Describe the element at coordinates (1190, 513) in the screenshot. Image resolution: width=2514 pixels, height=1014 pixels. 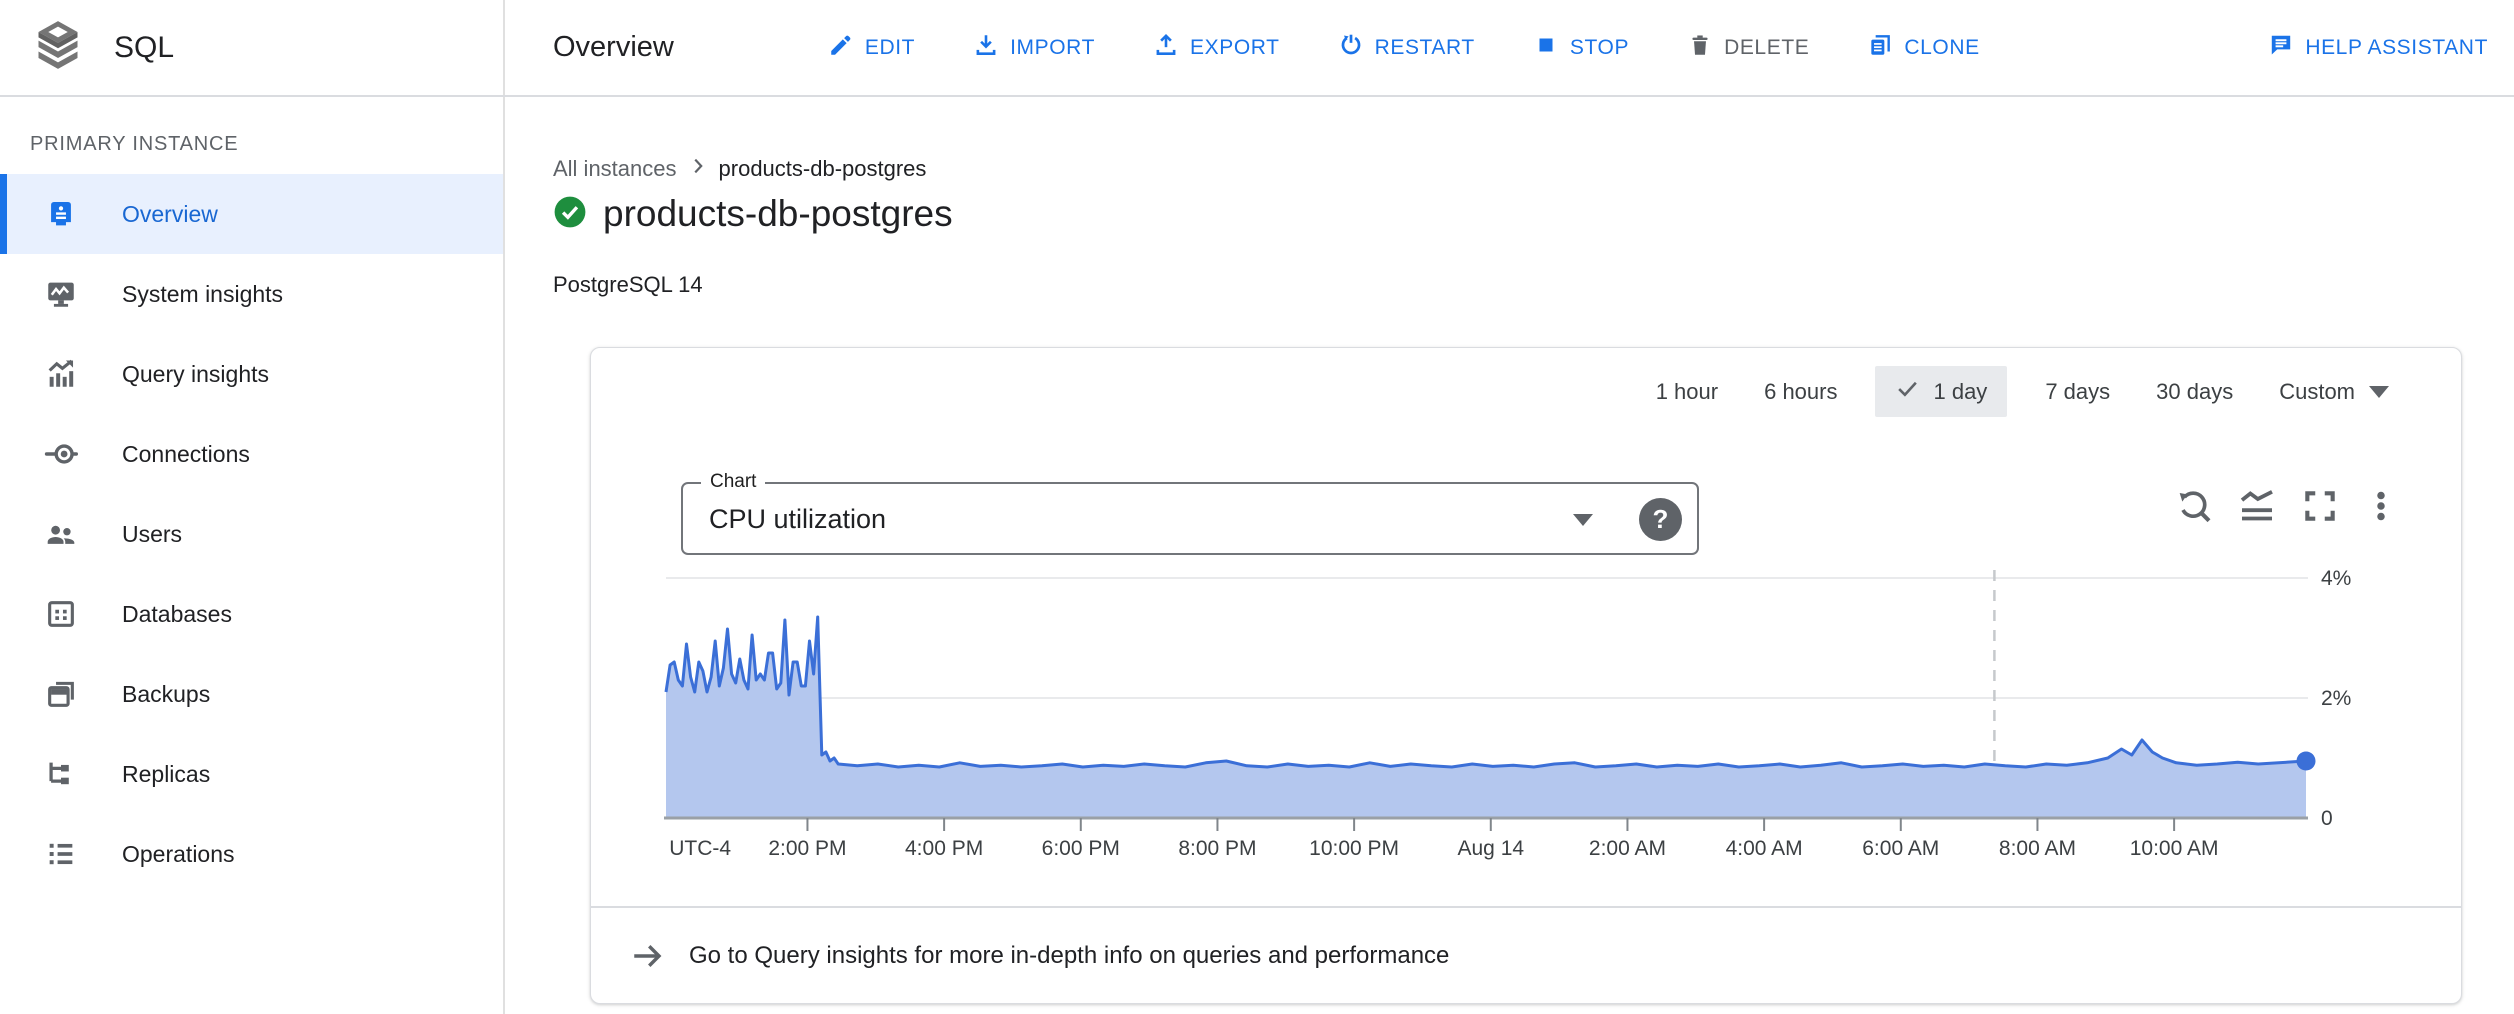
I see `chart-metric-select: Chart CPU utilization ?` at that location.